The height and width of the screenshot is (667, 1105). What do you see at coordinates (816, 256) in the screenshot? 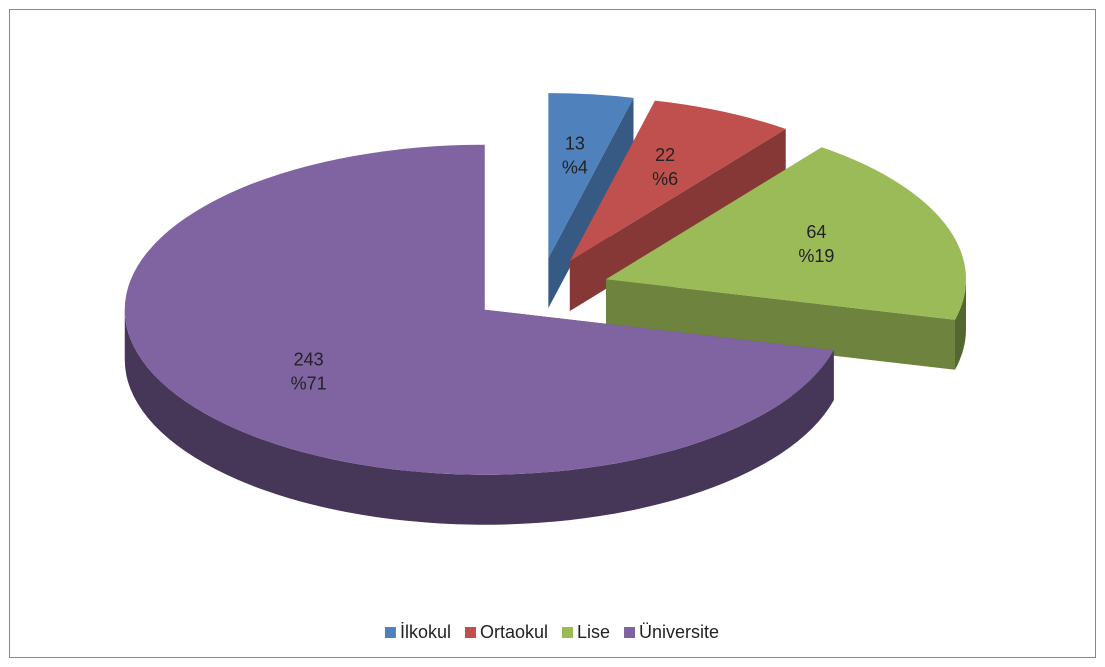
I see `percent-label: %19` at bounding box center [816, 256].